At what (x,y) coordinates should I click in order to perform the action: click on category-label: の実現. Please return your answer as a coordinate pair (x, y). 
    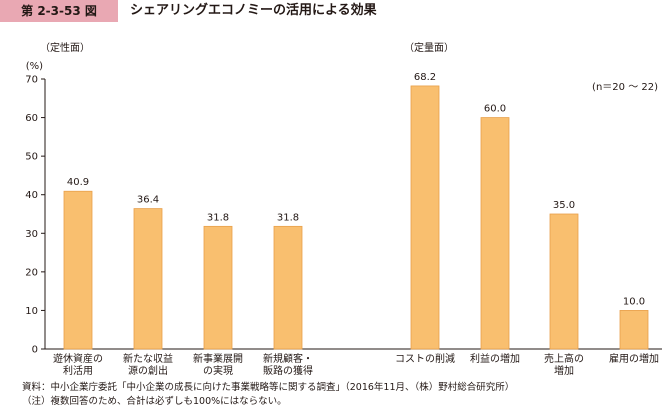
    Looking at the image, I should click on (218, 370).